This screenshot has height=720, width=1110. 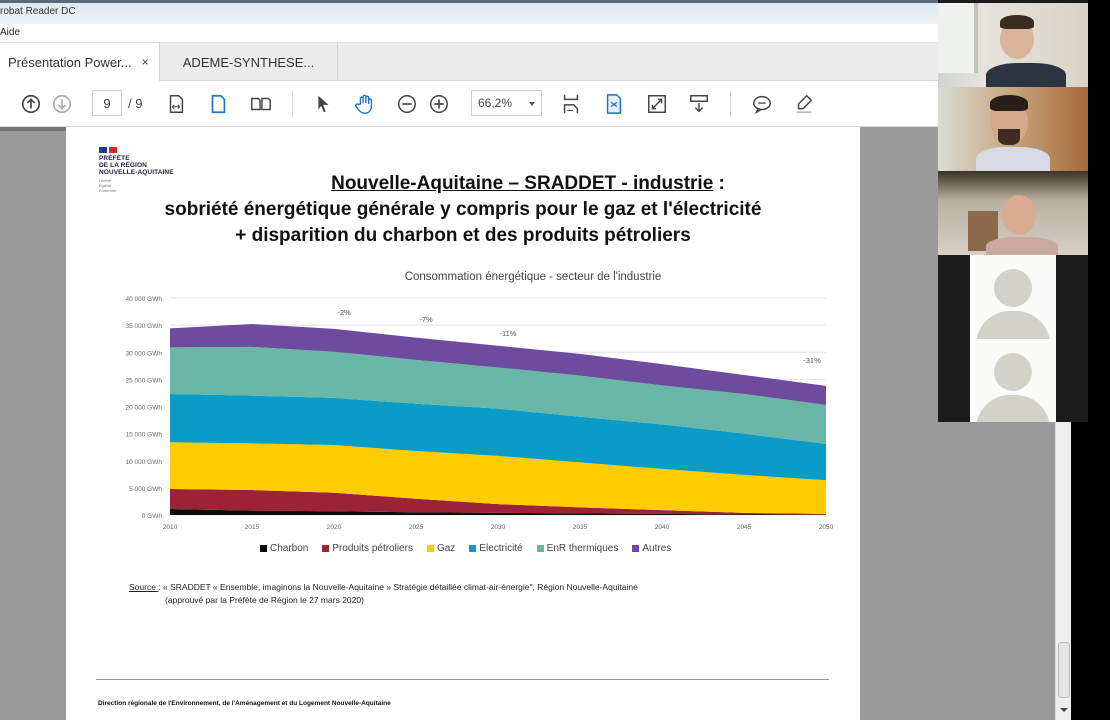 I want to click on y-tick-label: 25 000 GWh, so click(x=144, y=380).